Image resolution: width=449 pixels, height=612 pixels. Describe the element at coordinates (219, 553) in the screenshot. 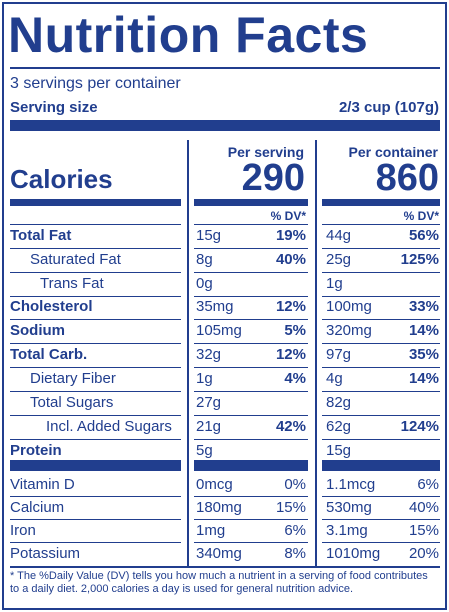

I see `vitamin-serving-amount: 340mg` at that location.